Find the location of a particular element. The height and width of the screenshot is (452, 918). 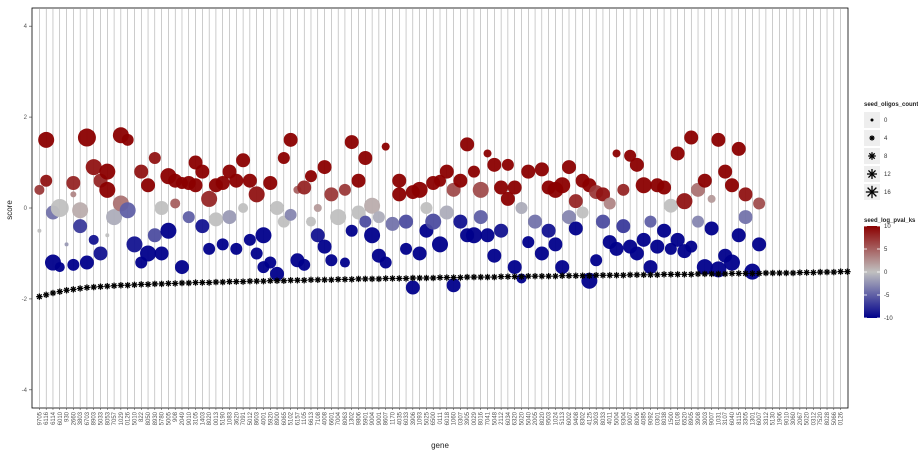

x-tick-label: 6116 is located at coordinates (47, 418).